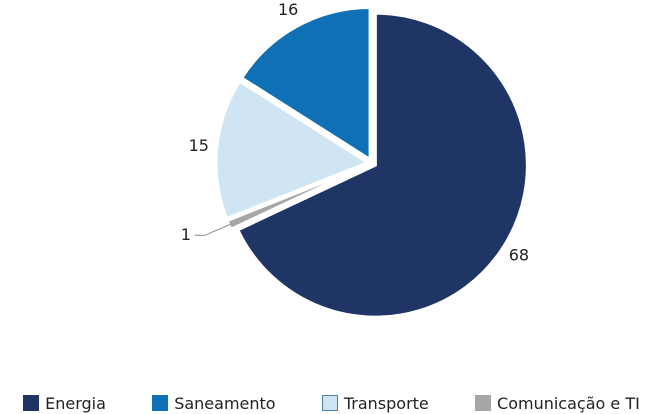 Image resolution: width=663 pixels, height=414 pixels. What do you see at coordinates (212, 229) in the screenshot?
I see `leader-line` at bounding box center [212, 229].